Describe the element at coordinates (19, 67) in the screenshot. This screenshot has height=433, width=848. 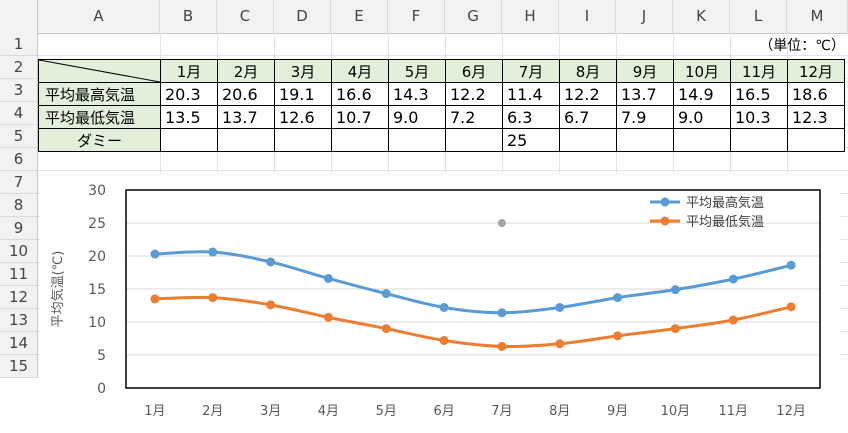
I see `row-header-2: 2` at that location.